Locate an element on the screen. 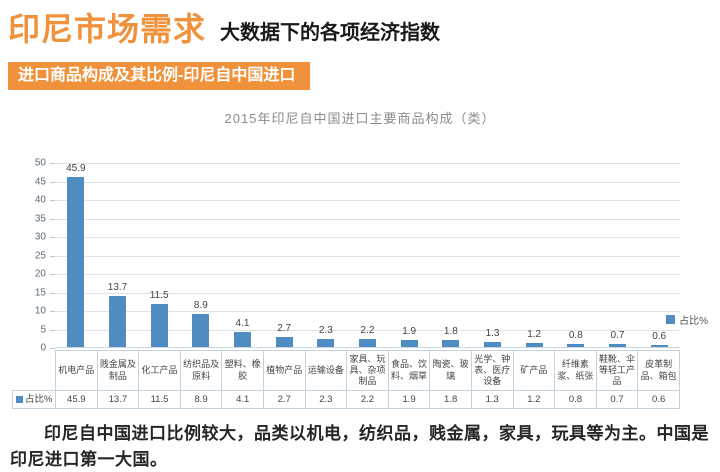 This screenshot has height=472, width=720. legend-swatch is located at coordinates (671, 319).